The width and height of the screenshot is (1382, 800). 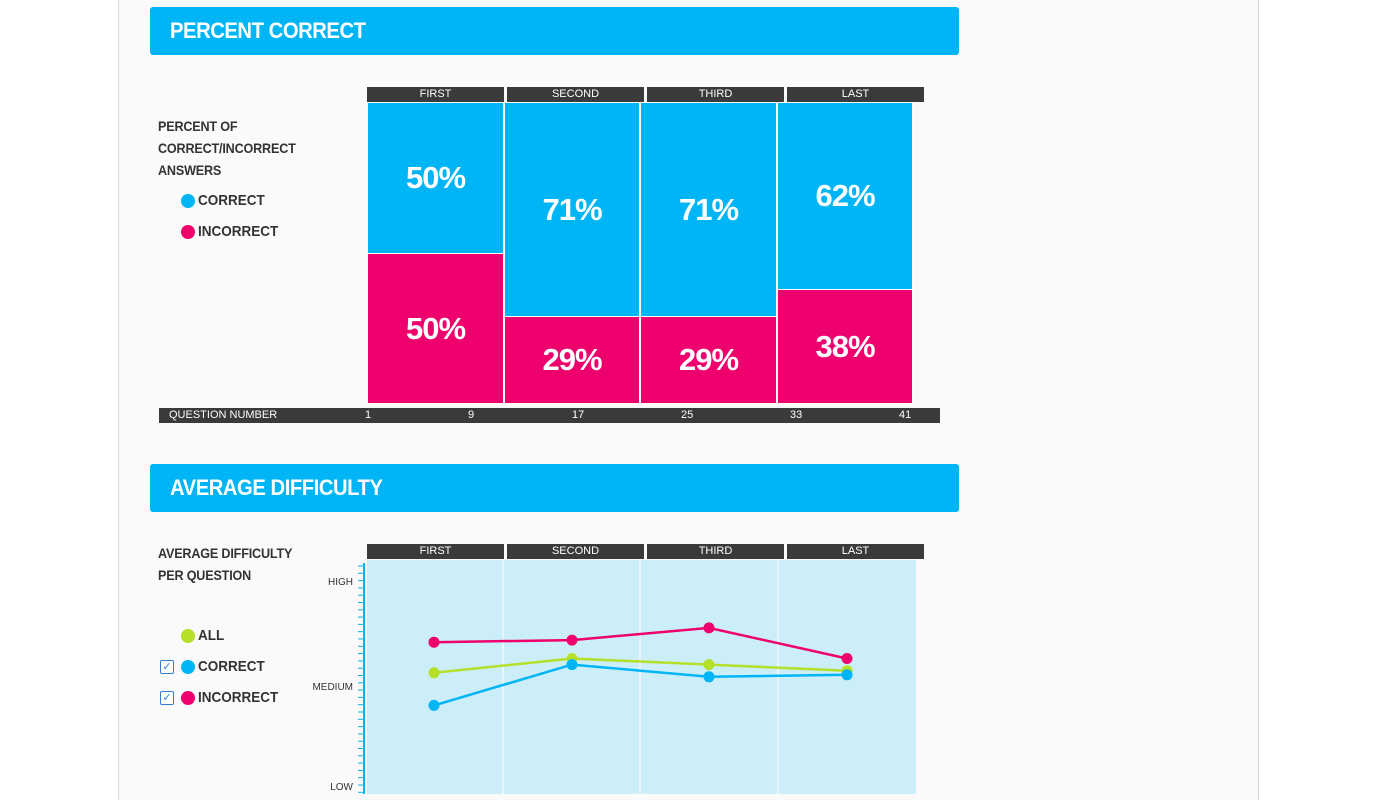 I want to click on legend-title-line: AVERAGE DIFFICULTY, so click(x=225, y=553).